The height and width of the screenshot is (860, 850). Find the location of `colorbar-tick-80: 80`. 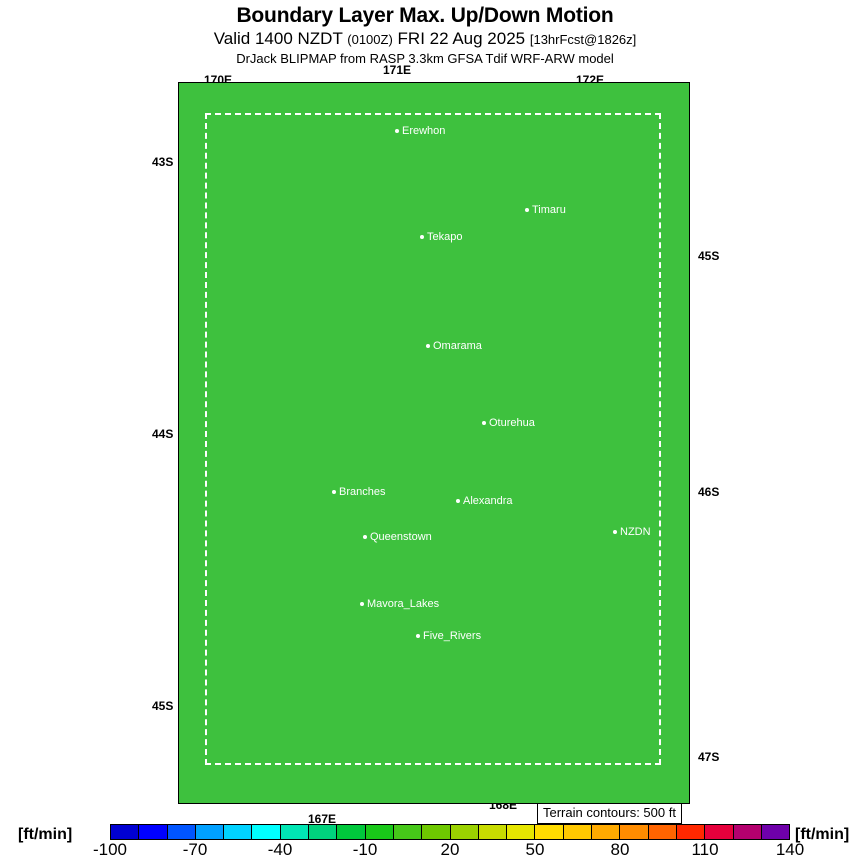

colorbar-tick-80: 80 is located at coordinates (620, 849).